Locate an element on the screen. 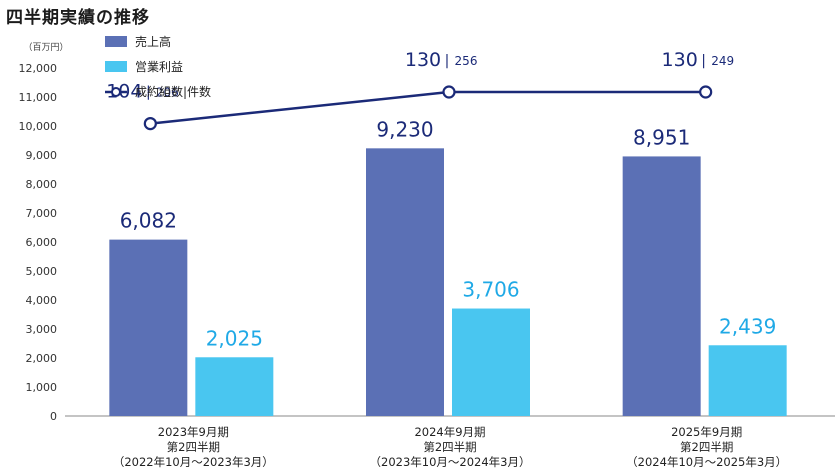  legend-swatch-net-sales is located at coordinates (116, 41).